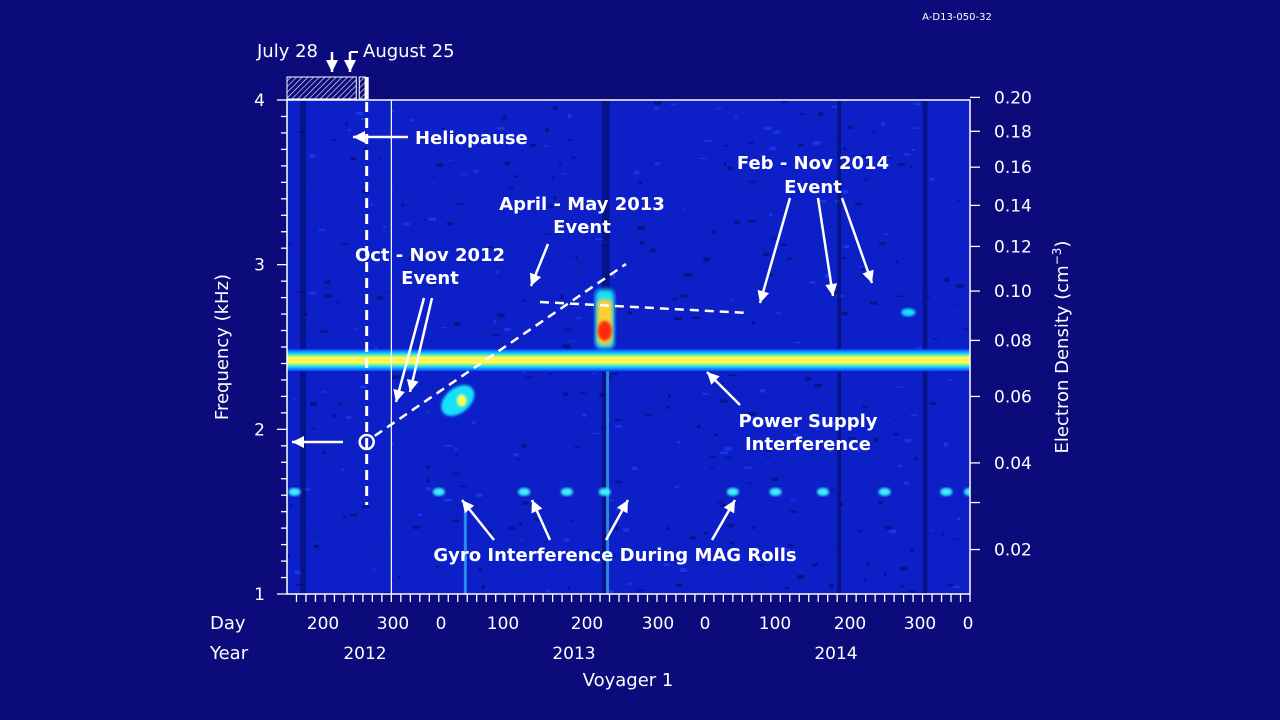  I want to click on y-right-tick-label: 0.08, so click(1013, 341).